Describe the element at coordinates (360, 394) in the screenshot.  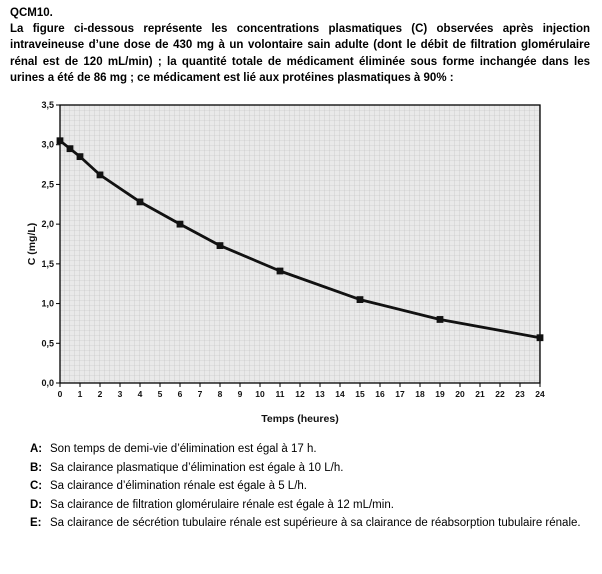
I see `svg-text: 15` at that location.